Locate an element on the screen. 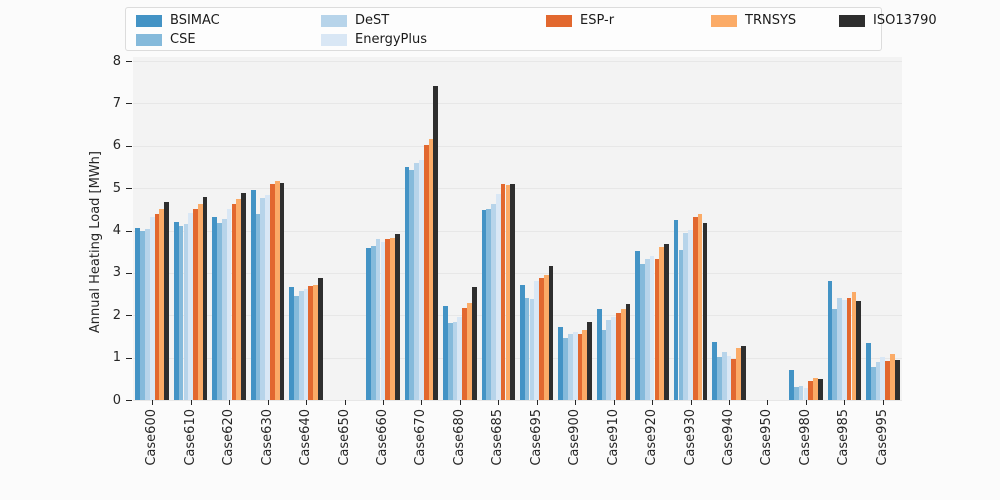 Image resolution: width=1000 pixels, height=500 pixels. bar-Case620-DeST is located at coordinates (224, 309).